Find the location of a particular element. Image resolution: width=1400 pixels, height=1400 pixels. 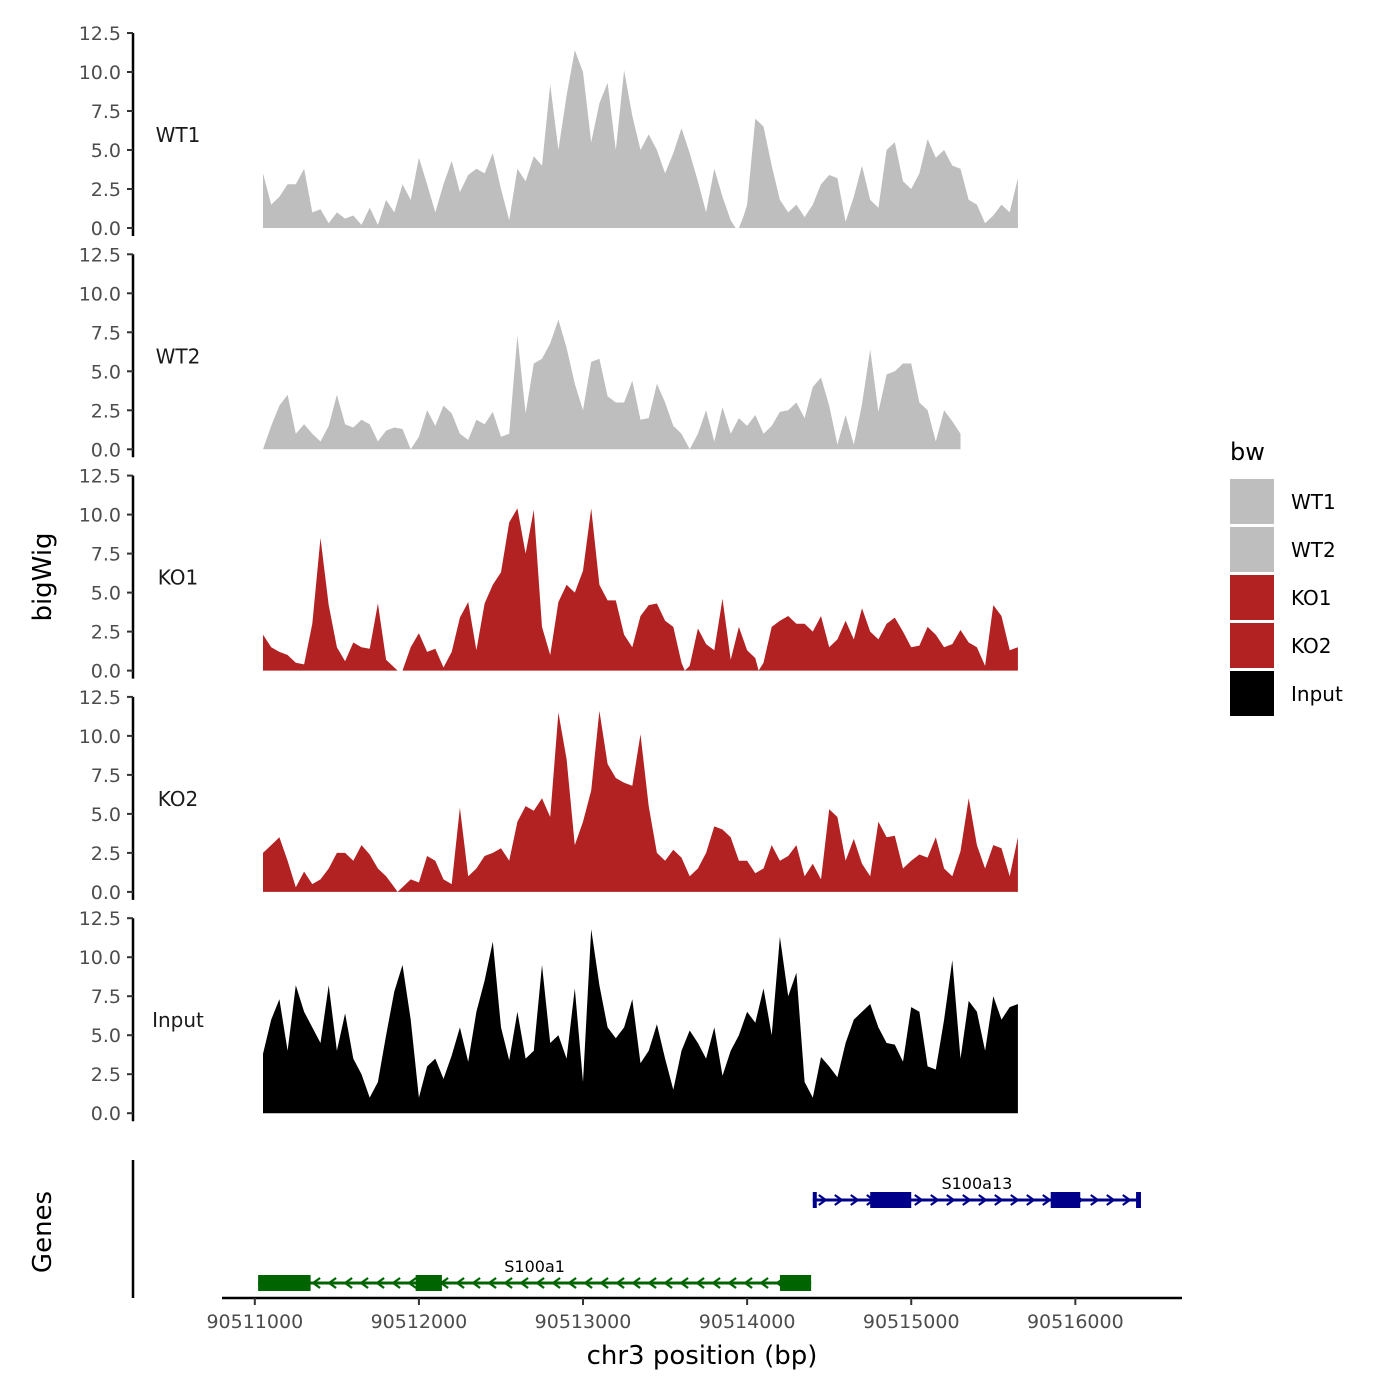

x-tick-label: 90513000 is located at coordinates (583, 1322).